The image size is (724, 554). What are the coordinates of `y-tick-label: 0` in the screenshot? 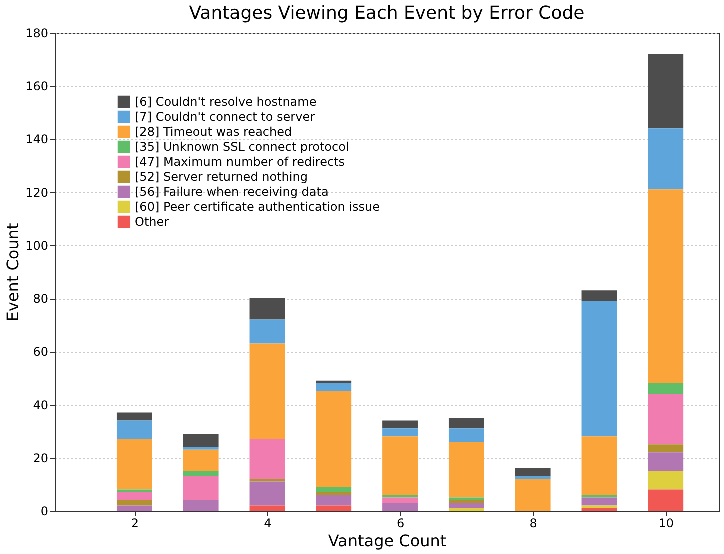 It's located at (44, 511).